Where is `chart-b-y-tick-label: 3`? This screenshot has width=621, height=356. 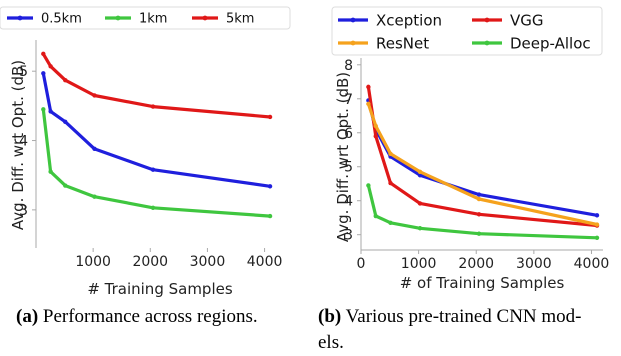 chart-b-y-tick-label: 3 is located at coordinates (348, 236).